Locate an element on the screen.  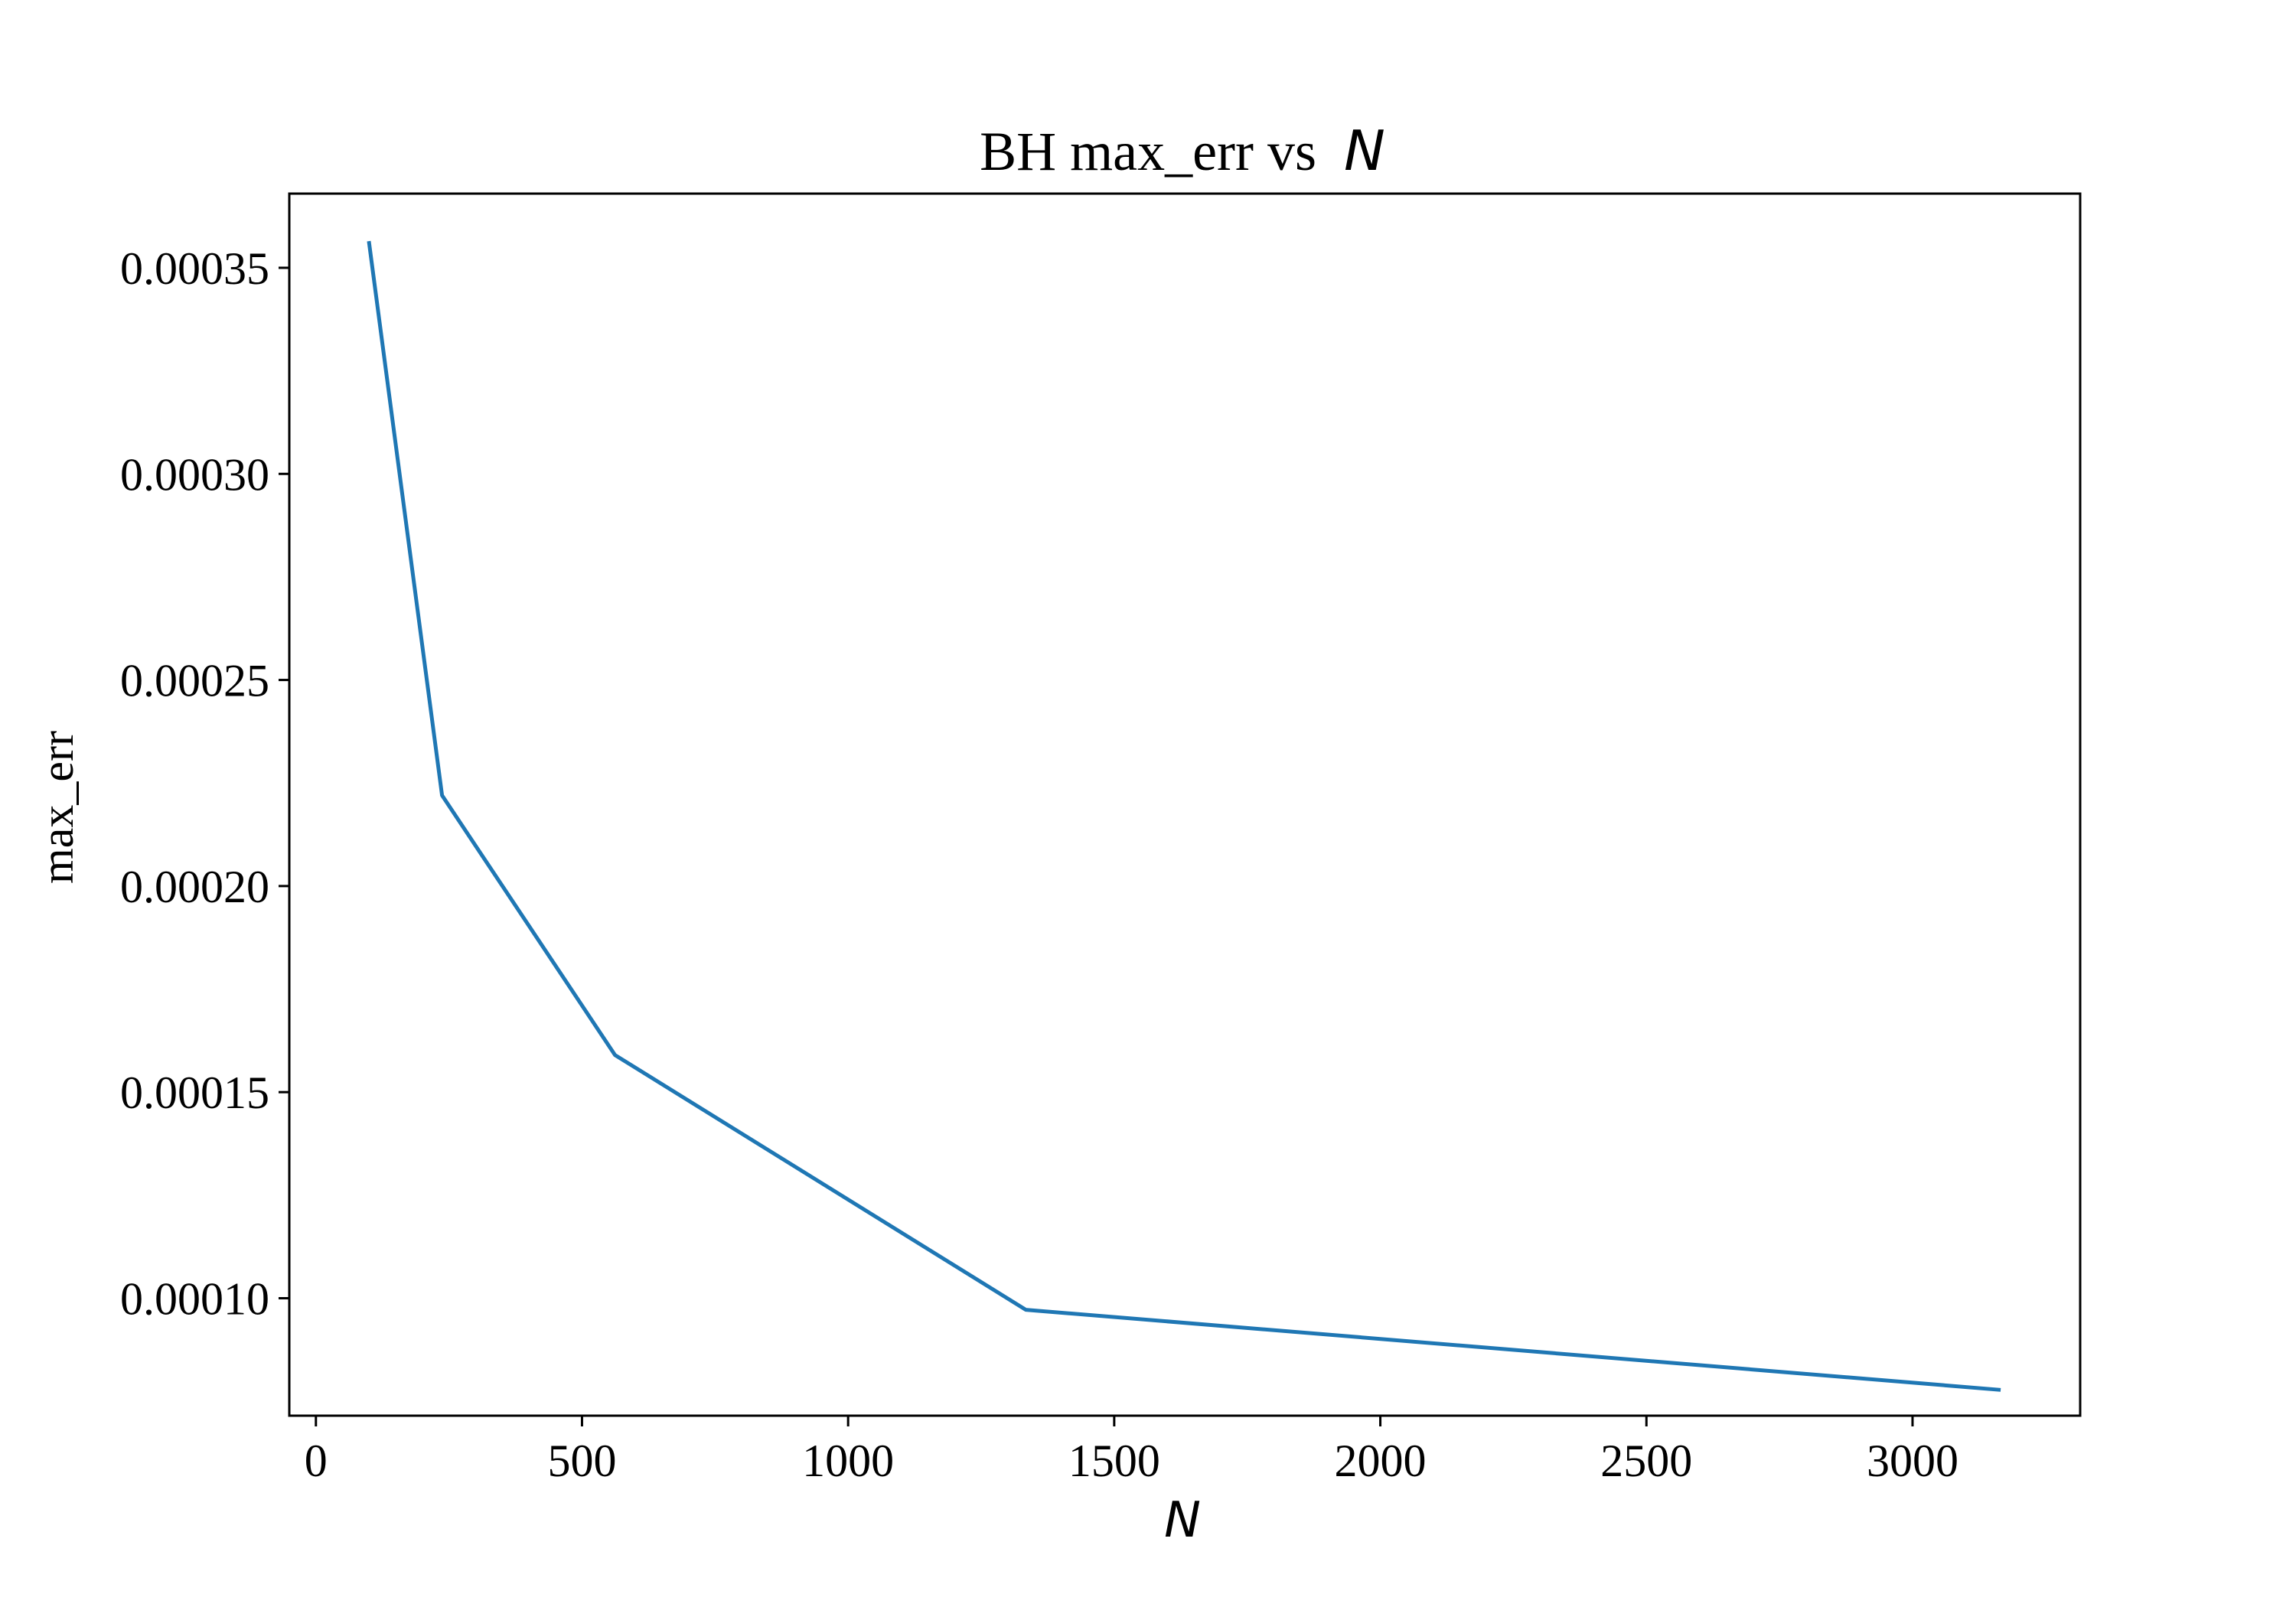
chart-title-math: N is located at coordinates (1364, 151).